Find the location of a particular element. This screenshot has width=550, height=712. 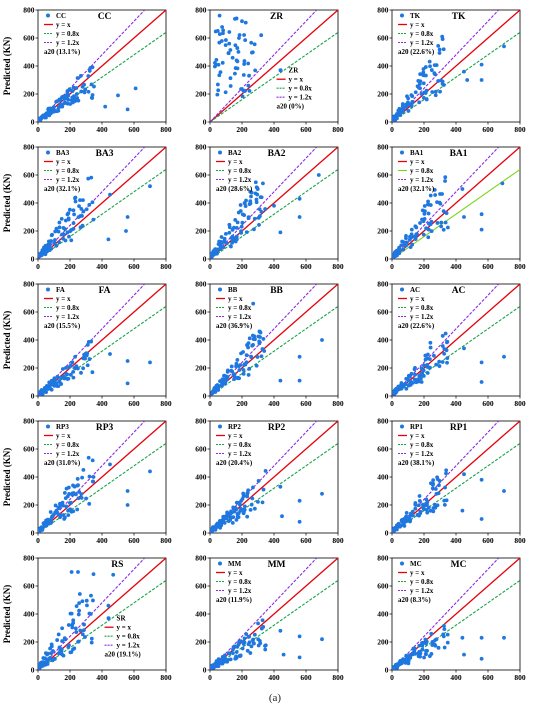

legend-label: a20 (20.4%) is located at coordinates (234, 463).